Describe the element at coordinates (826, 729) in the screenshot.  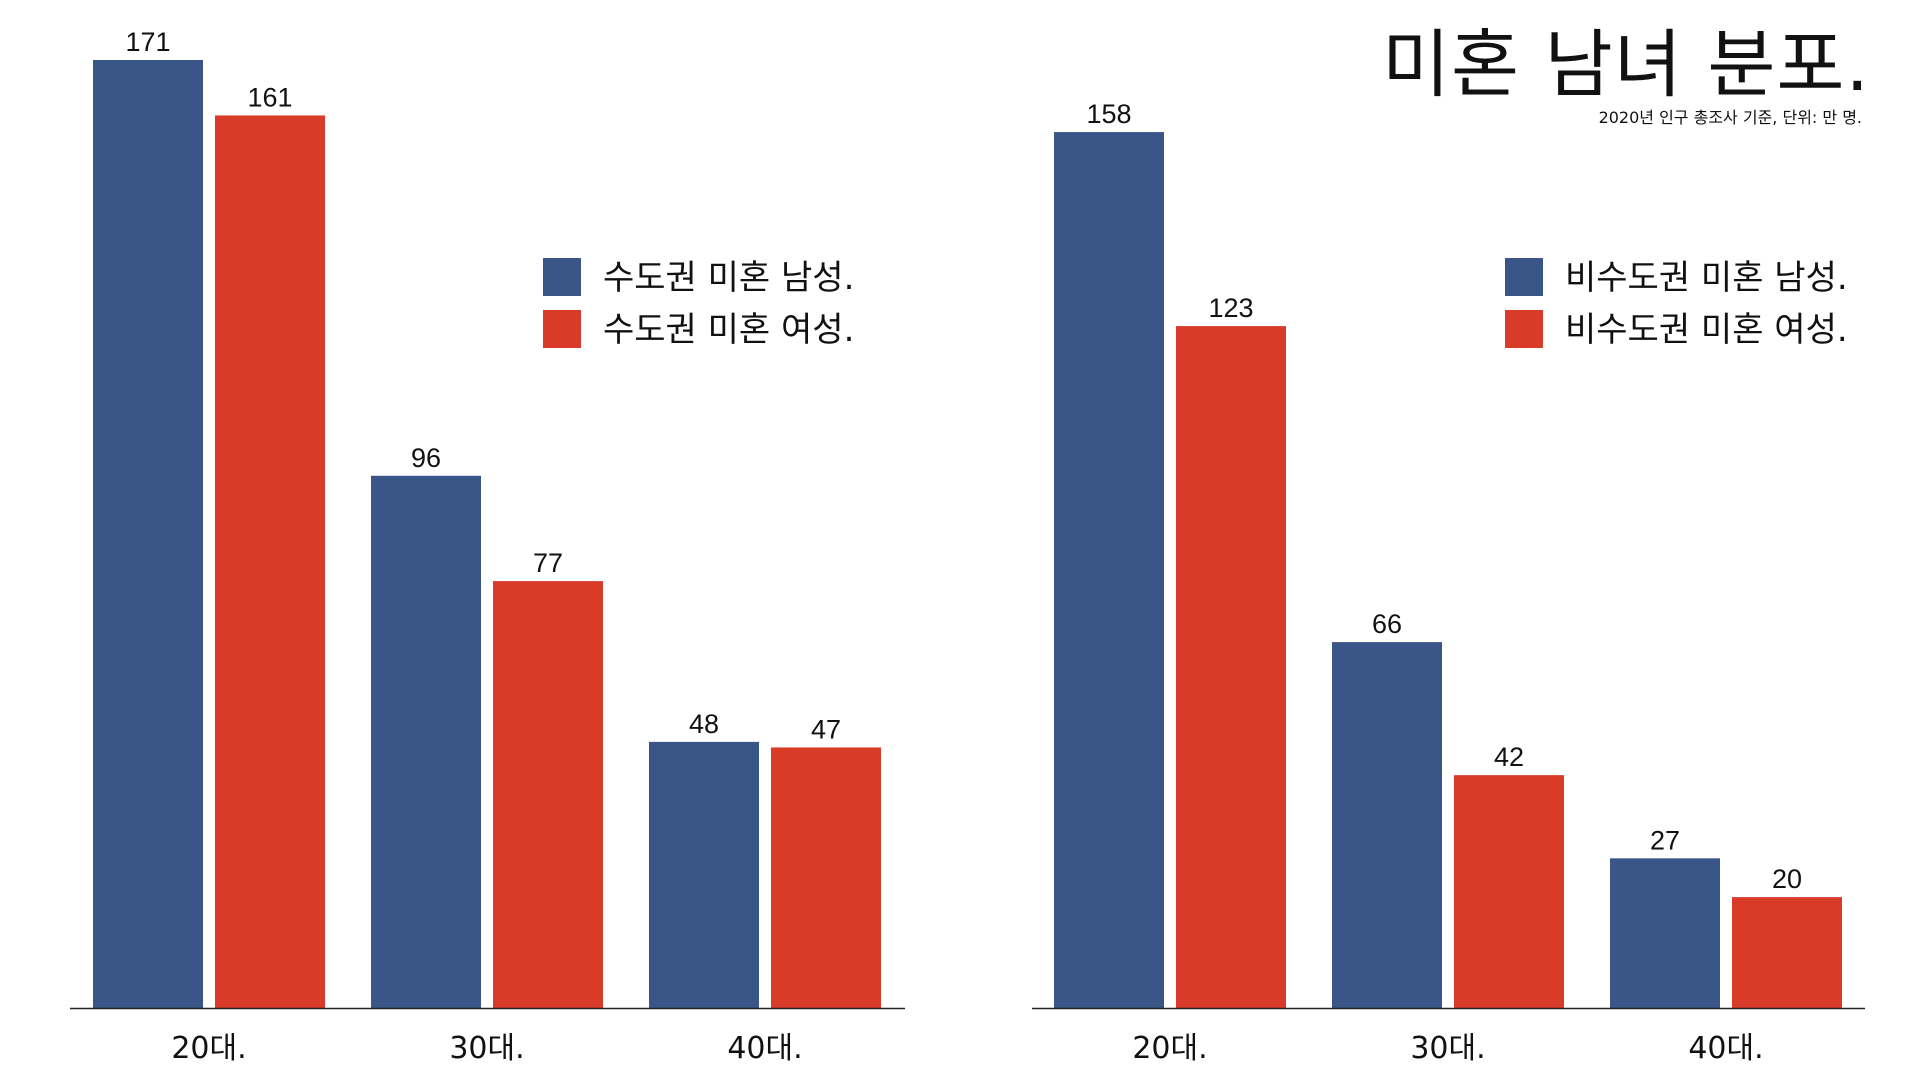
I see `bar-value-label: 47` at that location.